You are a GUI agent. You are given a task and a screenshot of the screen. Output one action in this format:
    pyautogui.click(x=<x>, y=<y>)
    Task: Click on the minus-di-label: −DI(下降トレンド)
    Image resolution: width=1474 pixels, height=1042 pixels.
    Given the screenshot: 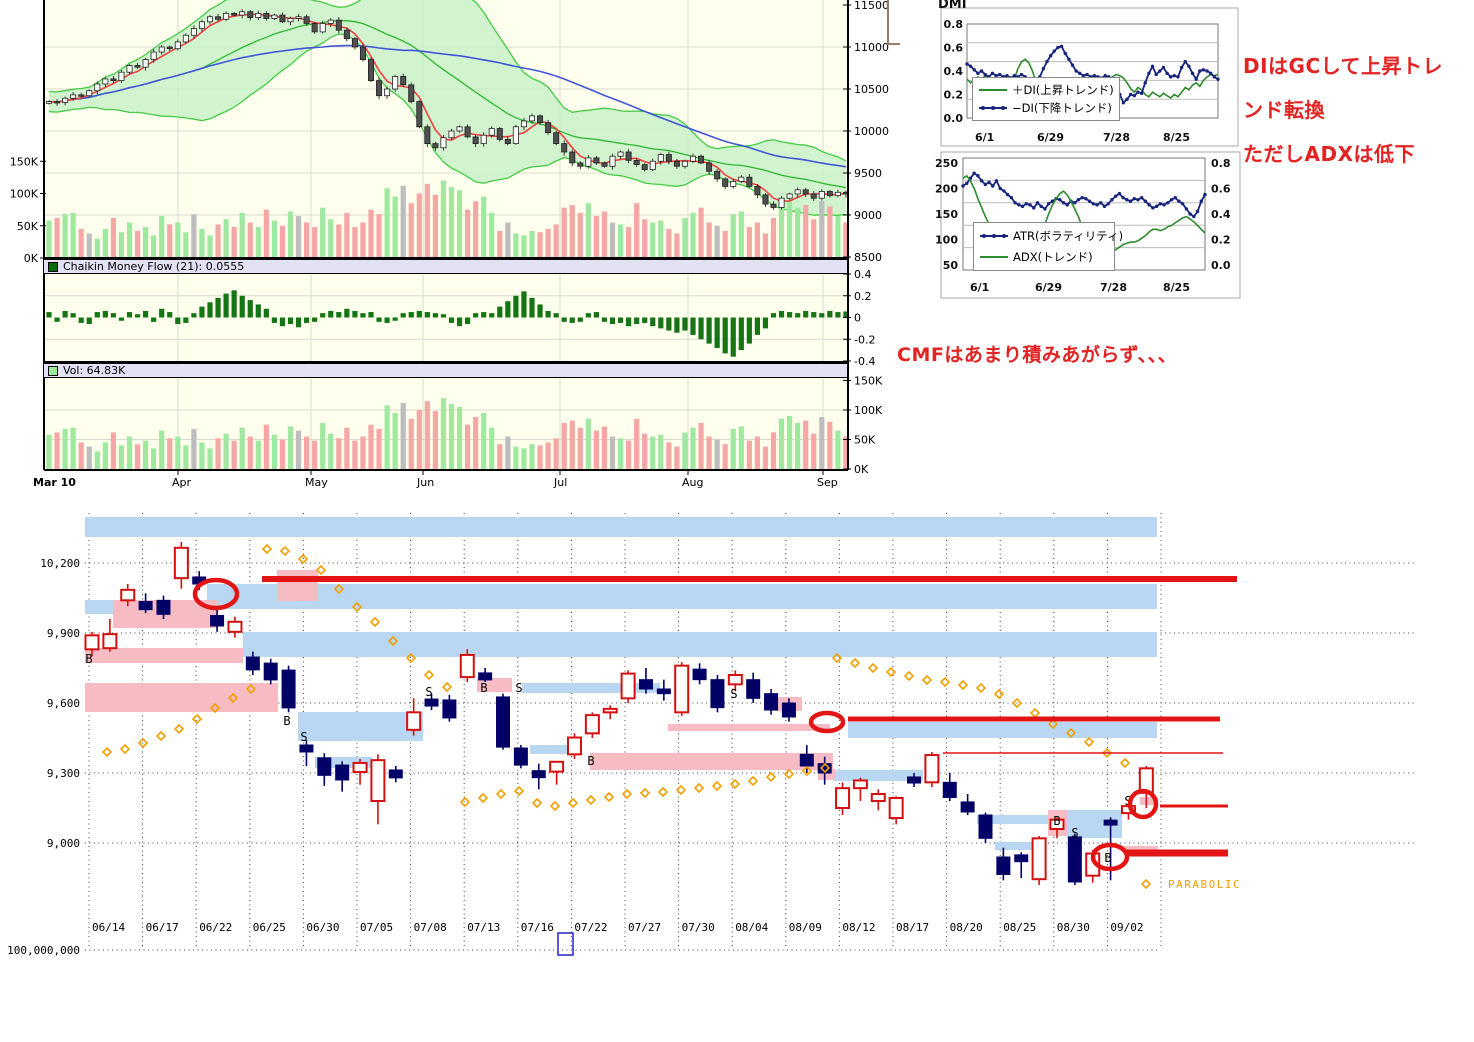 What is the action you would take?
    pyautogui.click(x=1062, y=108)
    